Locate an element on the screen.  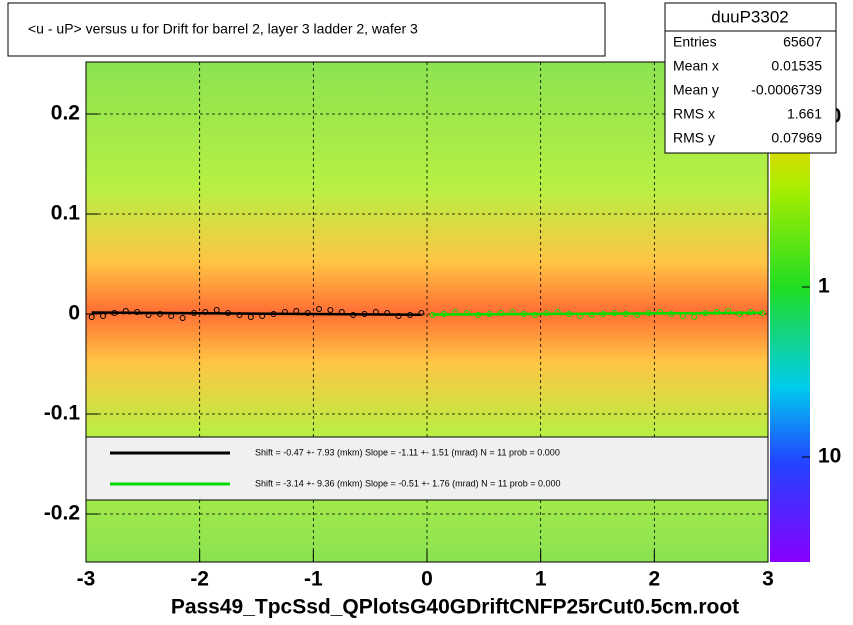
y-tick-label: 0.1 is located at coordinates (66, 213).